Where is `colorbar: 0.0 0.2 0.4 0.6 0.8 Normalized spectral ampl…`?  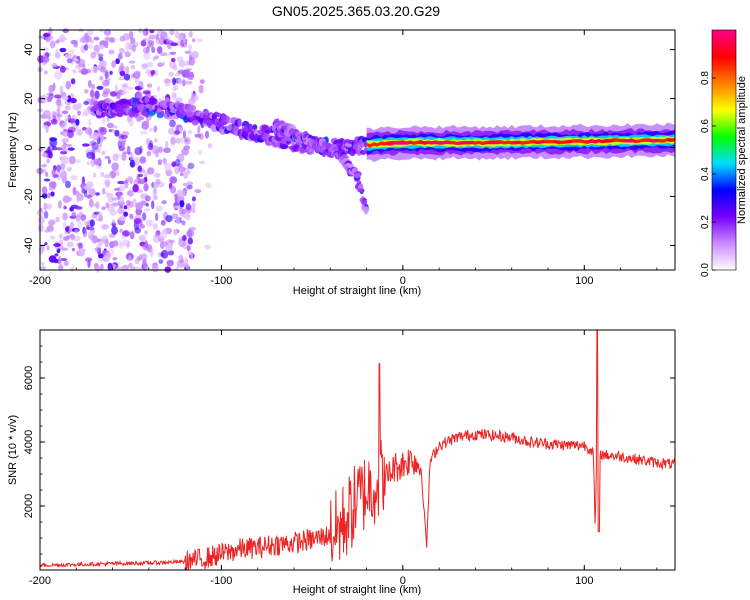
colorbar: 0.0 0.2 0.4 0.6 0.8 Normalized spectral ampl… is located at coordinates (724, 153).